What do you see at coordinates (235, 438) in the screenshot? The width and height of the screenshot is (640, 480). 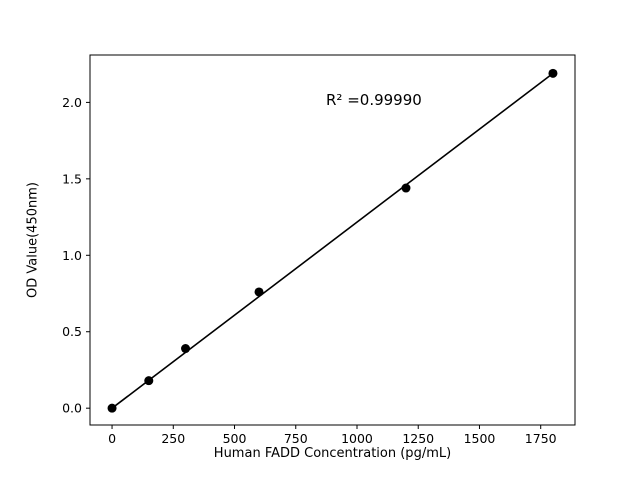 I see `x-tick-label: 500` at bounding box center [235, 438].